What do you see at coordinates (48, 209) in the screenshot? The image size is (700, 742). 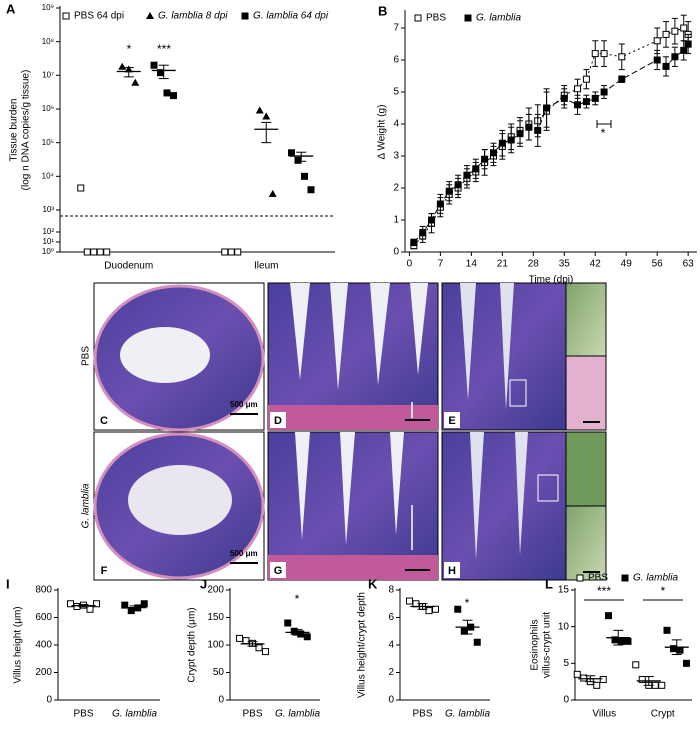 I see `y-tick-label: 10³` at bounding box center [48, 209].